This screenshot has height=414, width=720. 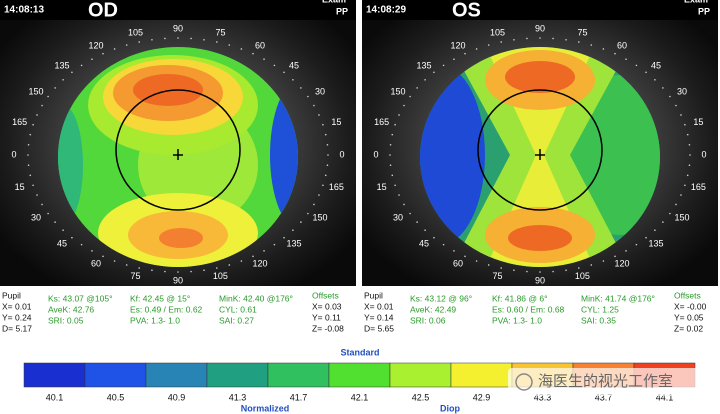 I want to click on degree-label: 150, so click(x=397, y=91).